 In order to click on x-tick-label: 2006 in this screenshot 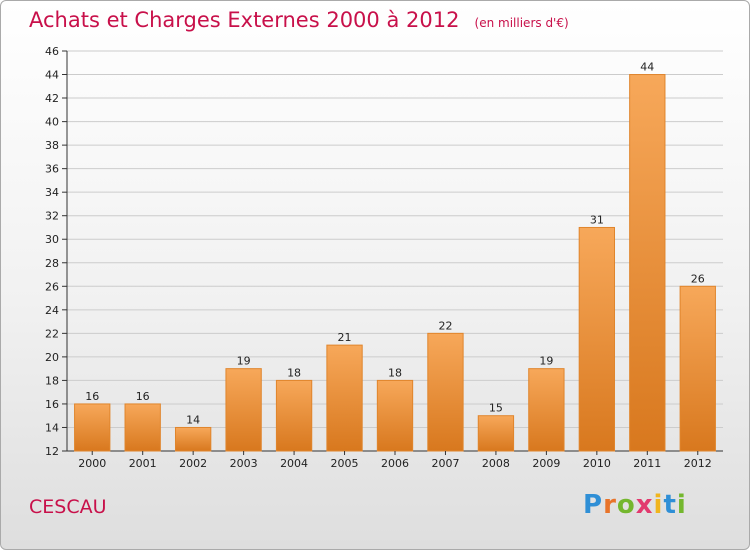, I will do `click(395, 463)`.